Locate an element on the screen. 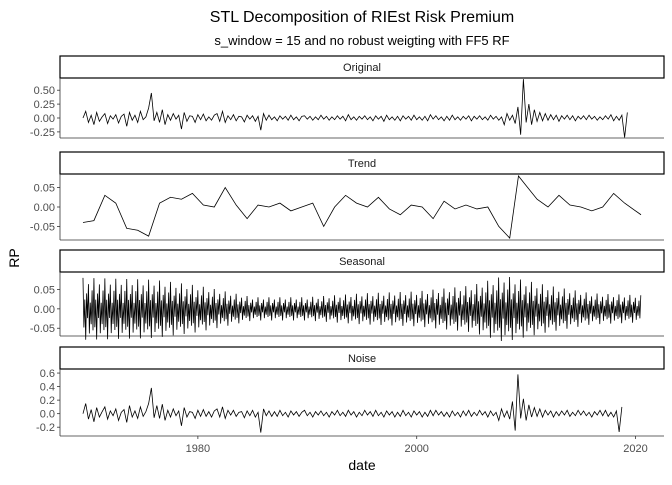 The height and width of the screenshot is (485, 672). y-tick-label-trend: 0.00 is located at coordinates (44, 208).